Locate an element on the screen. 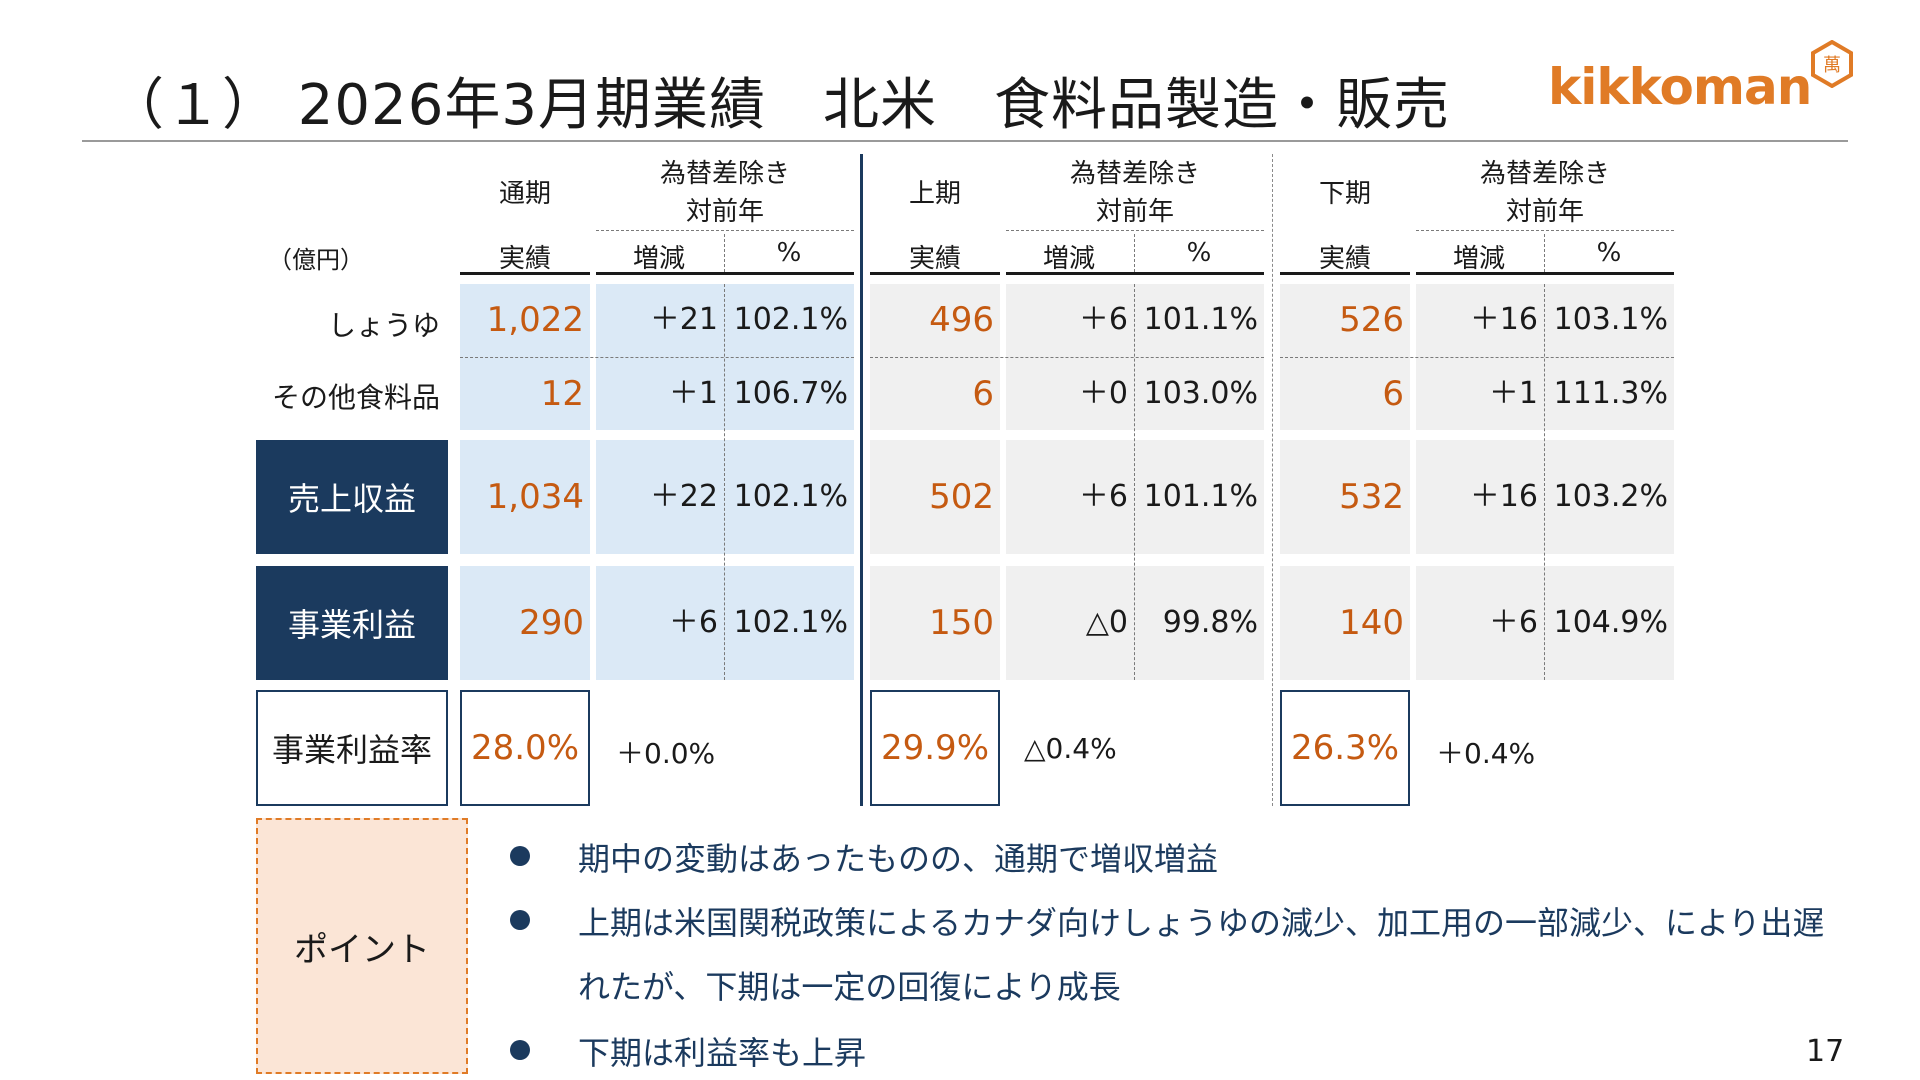 This screenshot has width=1920, height=1080. bullet-text: 下期は利益率も上昇 is located at coordinates (722, 1053).